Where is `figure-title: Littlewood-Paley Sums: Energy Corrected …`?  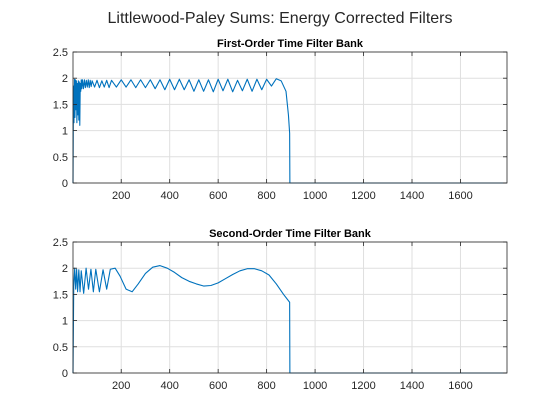
figure-title: Littlewood-Paley Sums: Energy Corrected … is located at coordinates (280, 18).